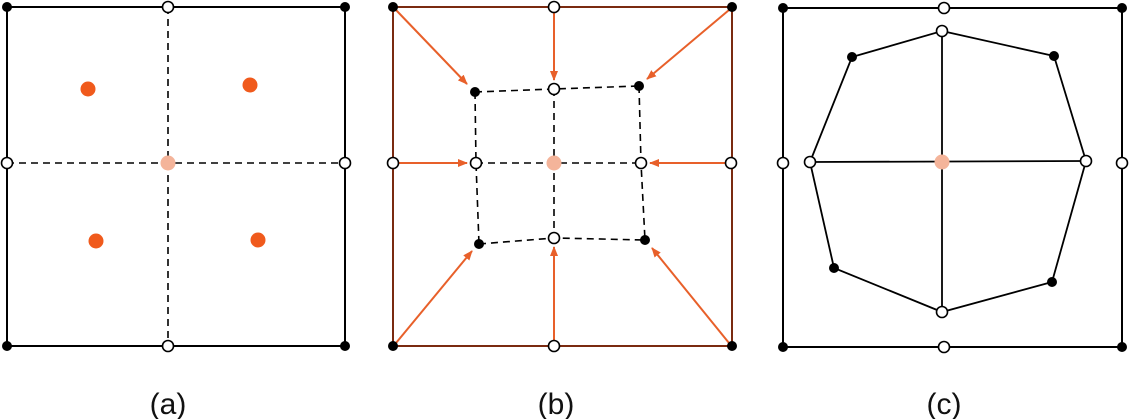  What do you see at coordinates (562, 241) in the screenshot?
I see `inner-dashed-bottom` at bounding box center [562, 241].